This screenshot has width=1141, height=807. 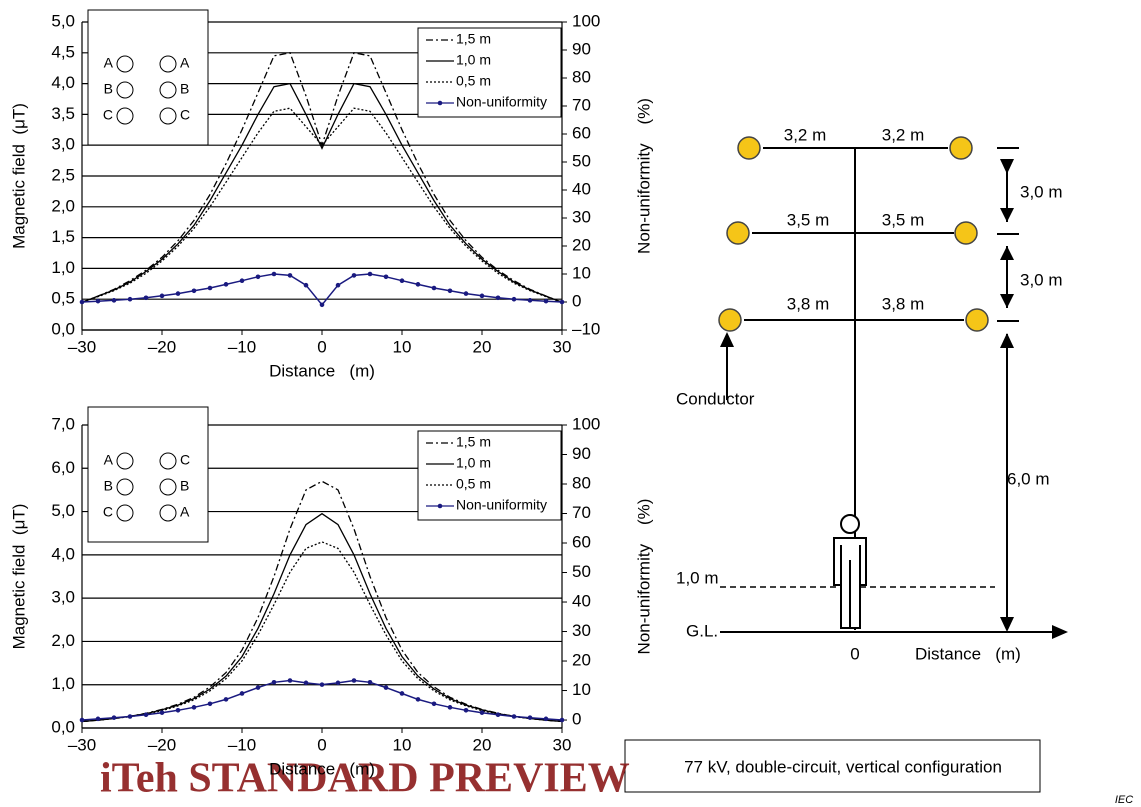 I want to click on legend-label: Non-uniformity, so click(x=501, y=505).